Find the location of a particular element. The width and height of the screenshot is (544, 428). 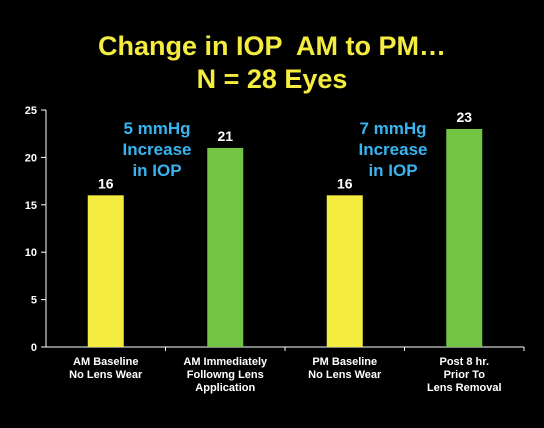

category-label-3: PM Baseline is located at coordinates (344, 362).